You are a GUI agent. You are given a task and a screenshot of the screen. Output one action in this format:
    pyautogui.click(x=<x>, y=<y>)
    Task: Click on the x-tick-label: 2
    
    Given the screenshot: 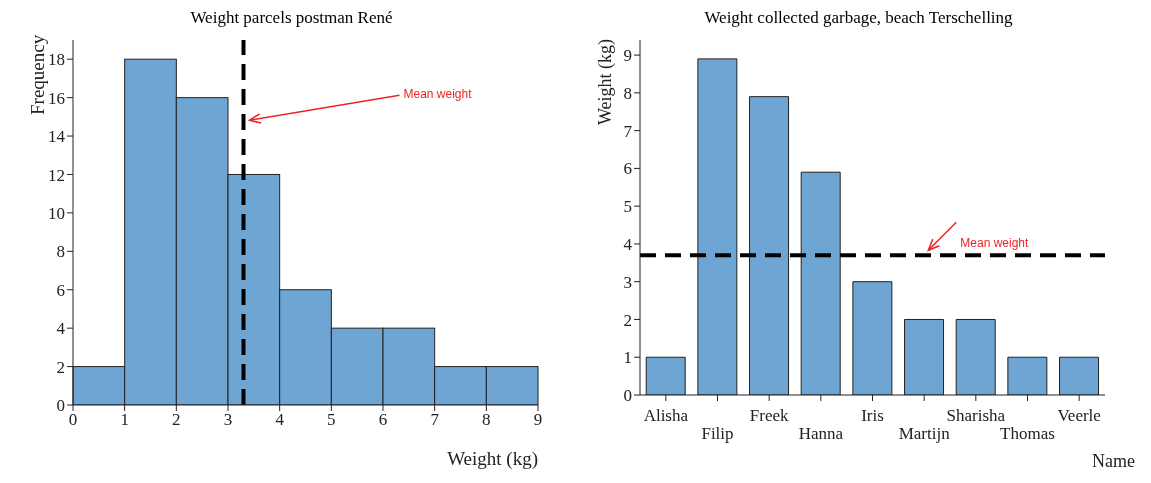 What is the action you would take?
    pyautogui.click(x=176, y=420)
    